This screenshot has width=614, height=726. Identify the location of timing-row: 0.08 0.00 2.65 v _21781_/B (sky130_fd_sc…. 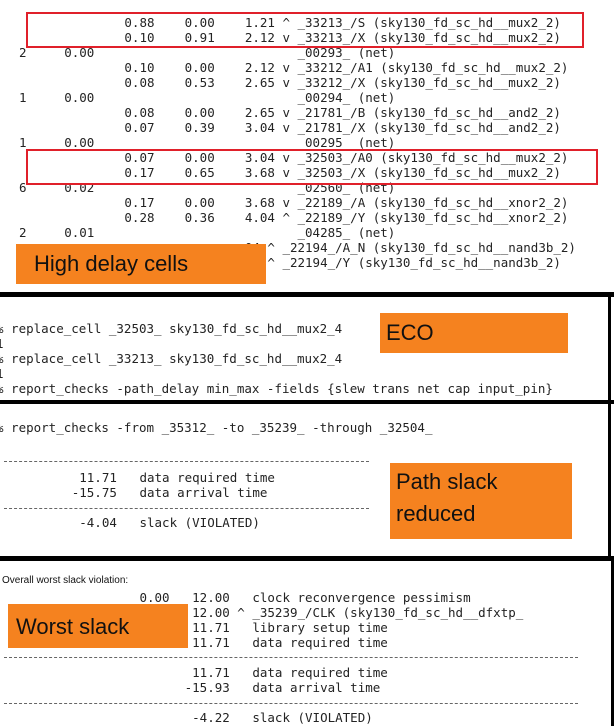
(282, 112).